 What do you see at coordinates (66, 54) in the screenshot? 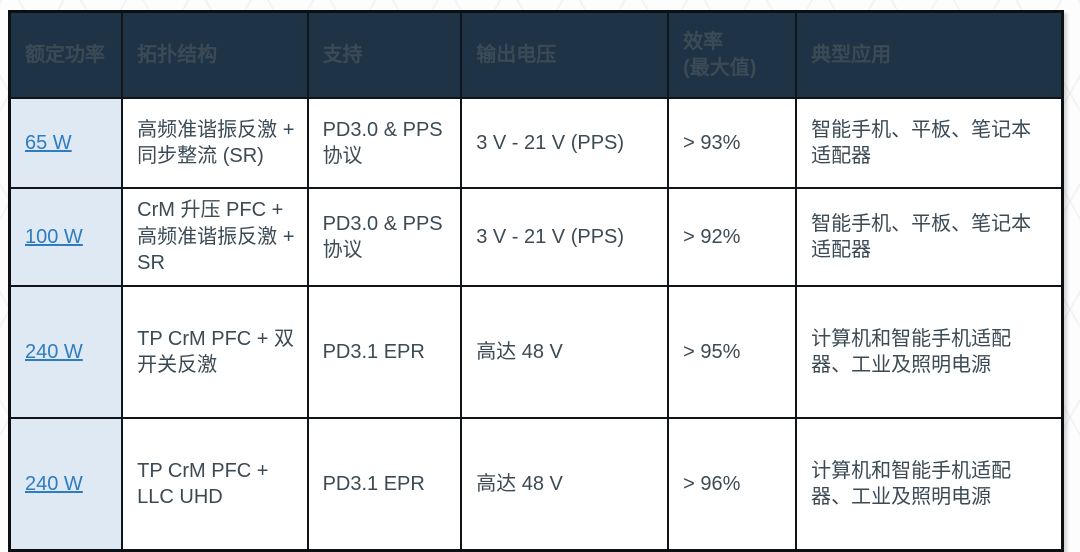
I see `col-header-rated-power: 额定功率` at bounding box center [66, 54].